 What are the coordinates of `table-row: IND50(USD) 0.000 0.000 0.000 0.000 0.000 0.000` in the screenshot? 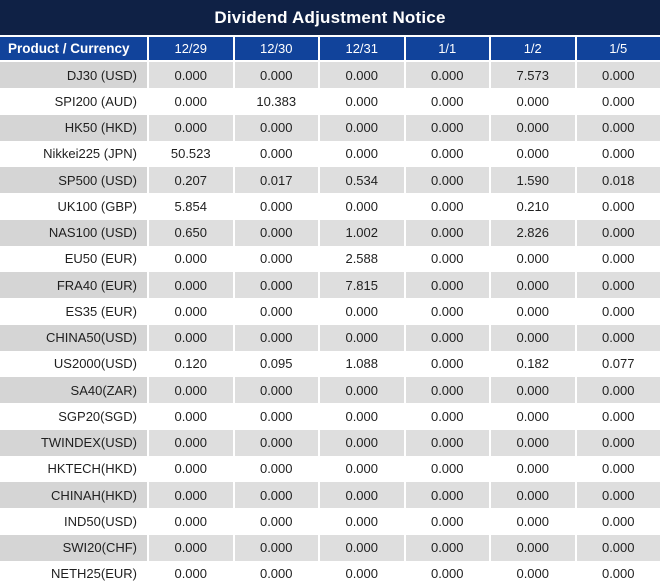 It's located at (330, 521).